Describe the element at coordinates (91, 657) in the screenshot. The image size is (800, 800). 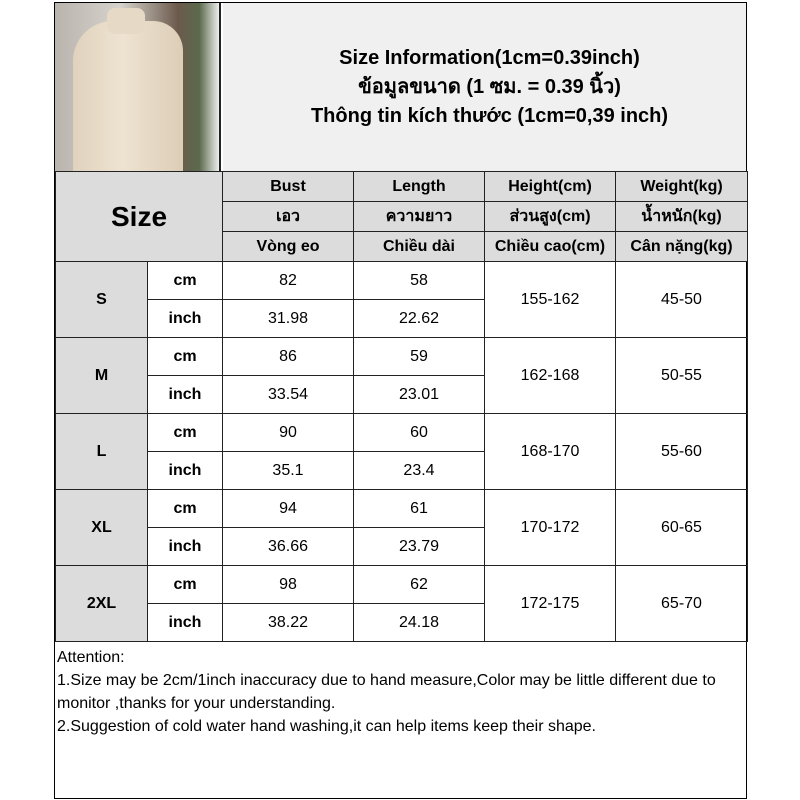
I see `note-heading: Attention:` at that location.